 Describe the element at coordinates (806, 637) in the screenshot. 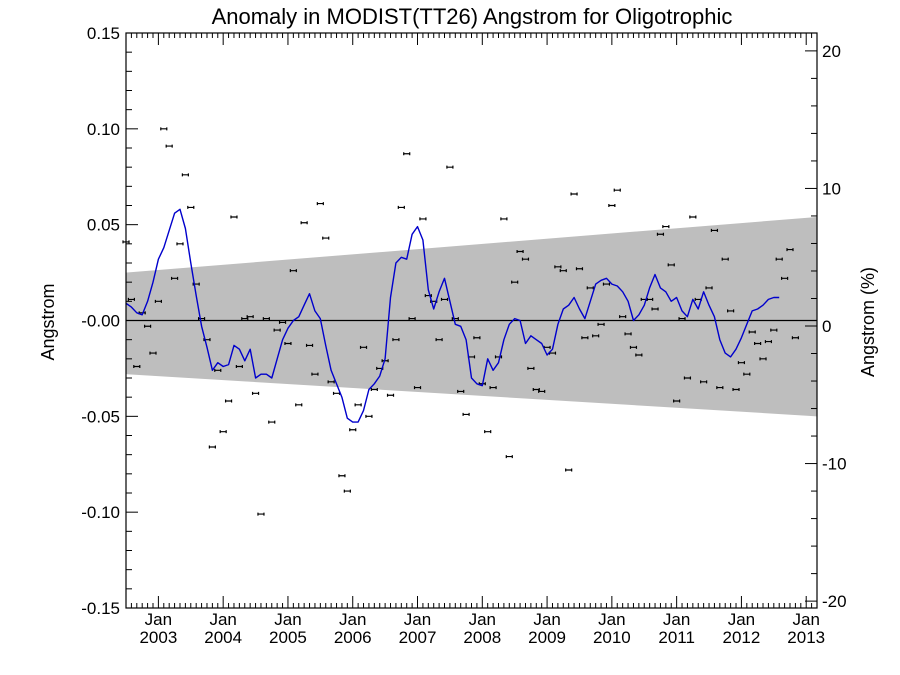

I see `x-tick-year-label: 2013` at that location.